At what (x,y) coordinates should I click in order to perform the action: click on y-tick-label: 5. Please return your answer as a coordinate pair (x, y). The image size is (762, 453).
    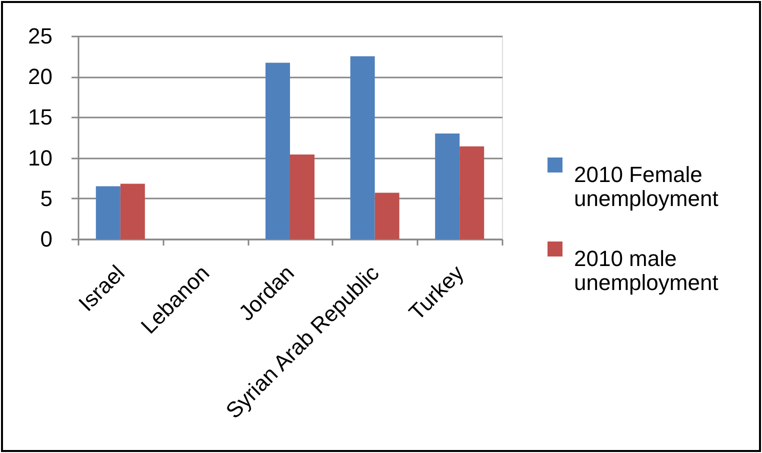
    Looking at the image, I should click on (46, 198).